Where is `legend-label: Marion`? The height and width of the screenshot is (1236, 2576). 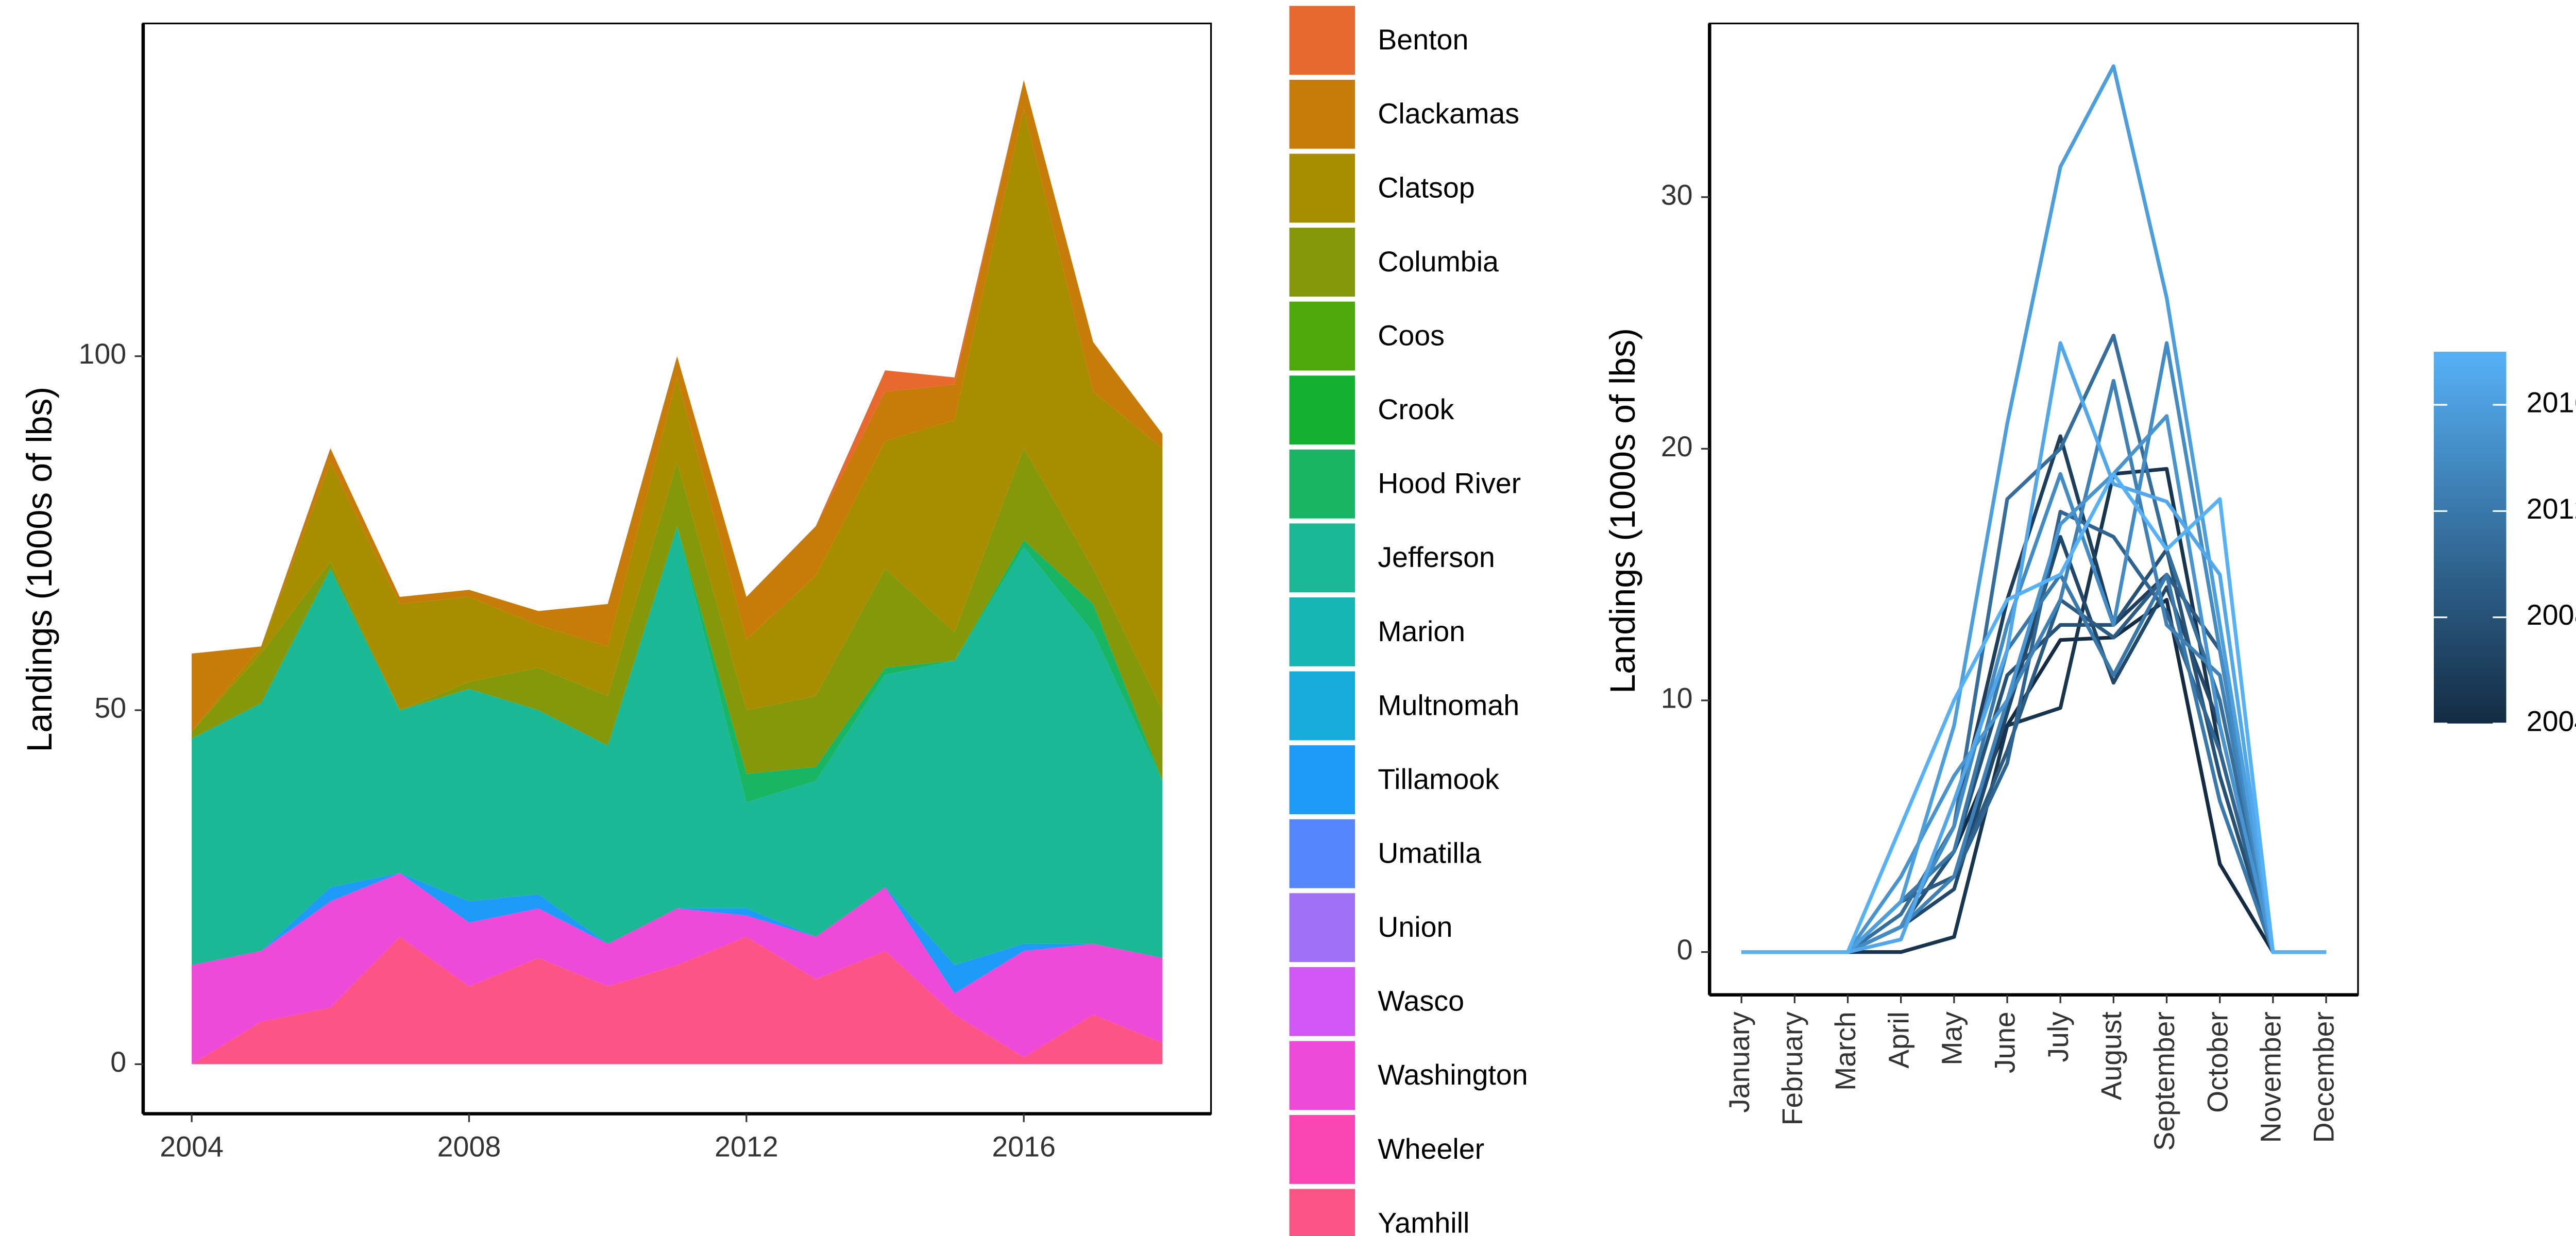 legend-label: Marion is located at coordinates (1422, 631).